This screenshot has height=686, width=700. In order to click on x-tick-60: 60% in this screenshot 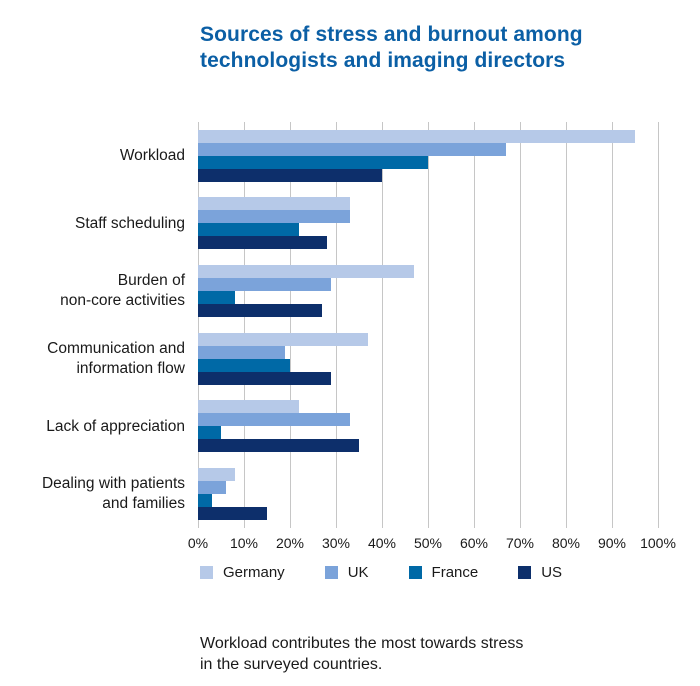, I will do `click(474, 543)`.